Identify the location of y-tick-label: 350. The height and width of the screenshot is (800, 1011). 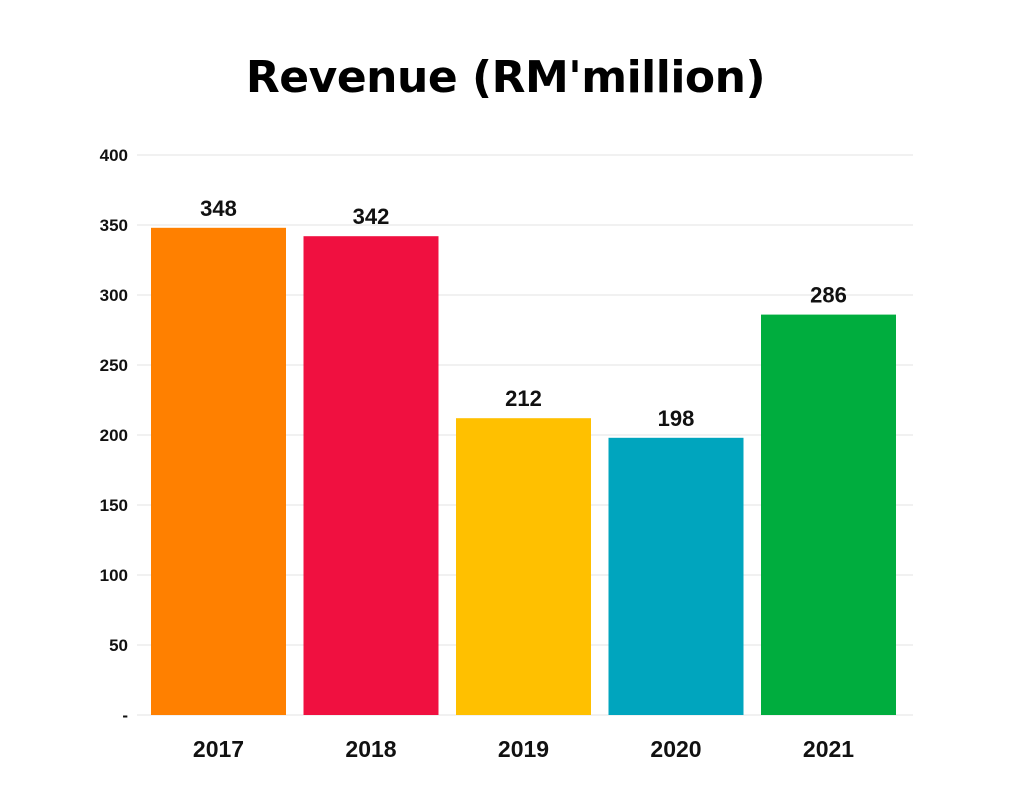
(114, 225).